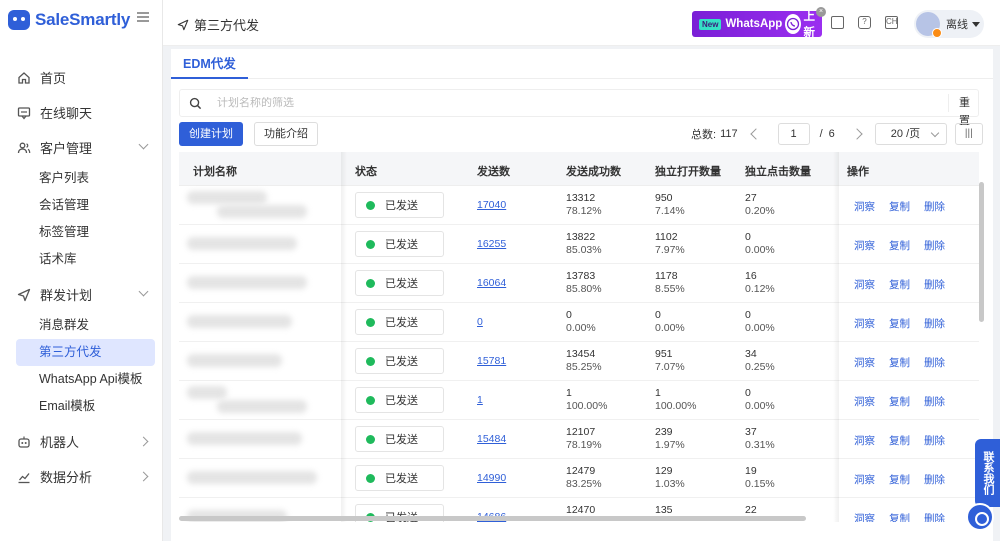 This screenshot has height=541, width=1000. Describe the element at coordinates (584, 205) in the screenshot. I see `success-cell: 13312 78.12%` at that location.